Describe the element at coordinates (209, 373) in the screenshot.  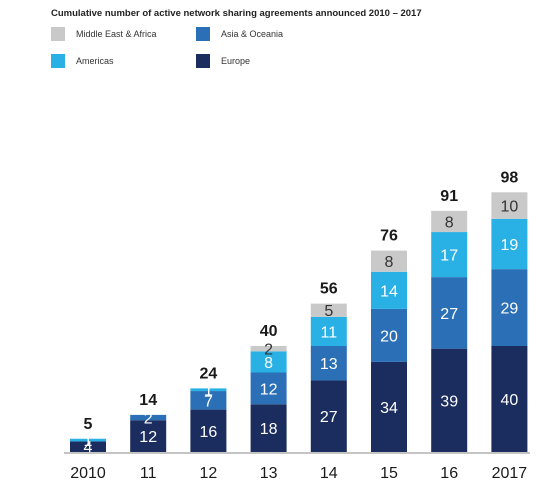
I see `total-label: 24` at that location.